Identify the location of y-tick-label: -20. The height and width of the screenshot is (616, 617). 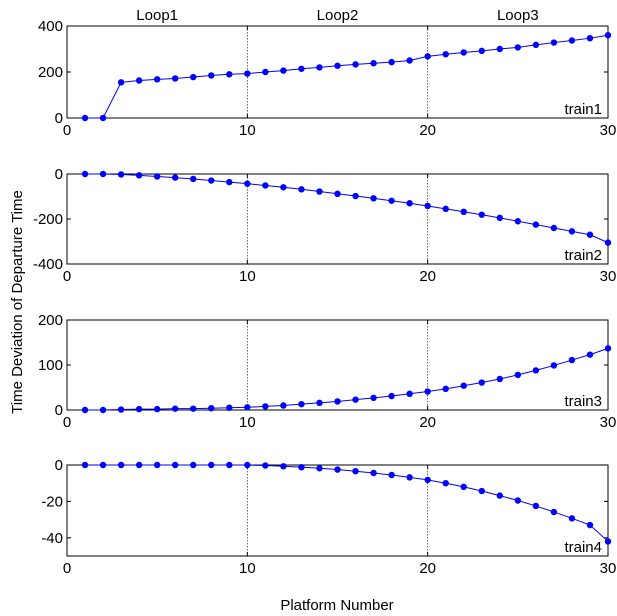
(52, 501).